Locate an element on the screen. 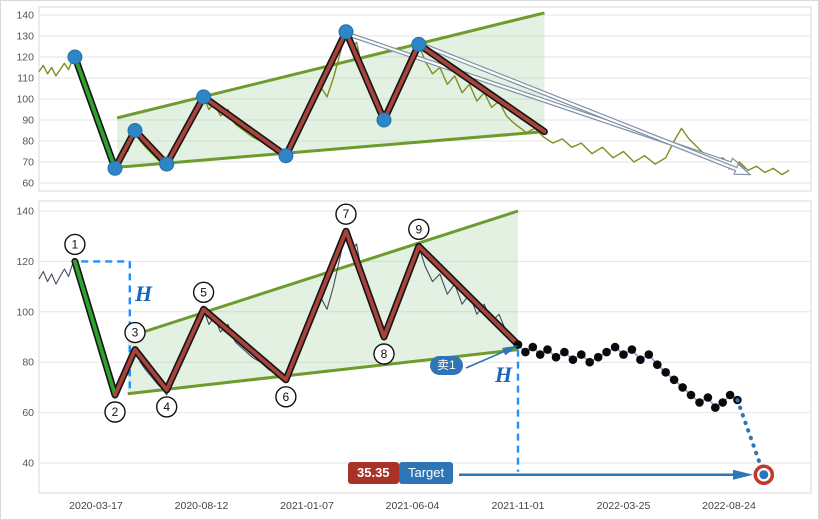  target-point-marker is located at coordinates (764, 475).